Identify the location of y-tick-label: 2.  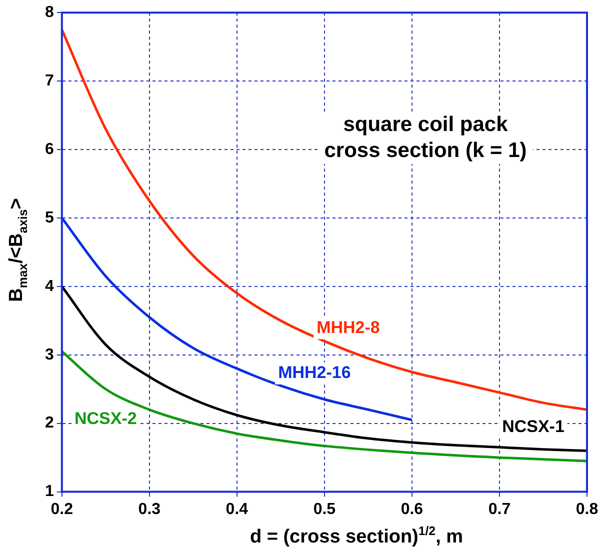
(49, 423).